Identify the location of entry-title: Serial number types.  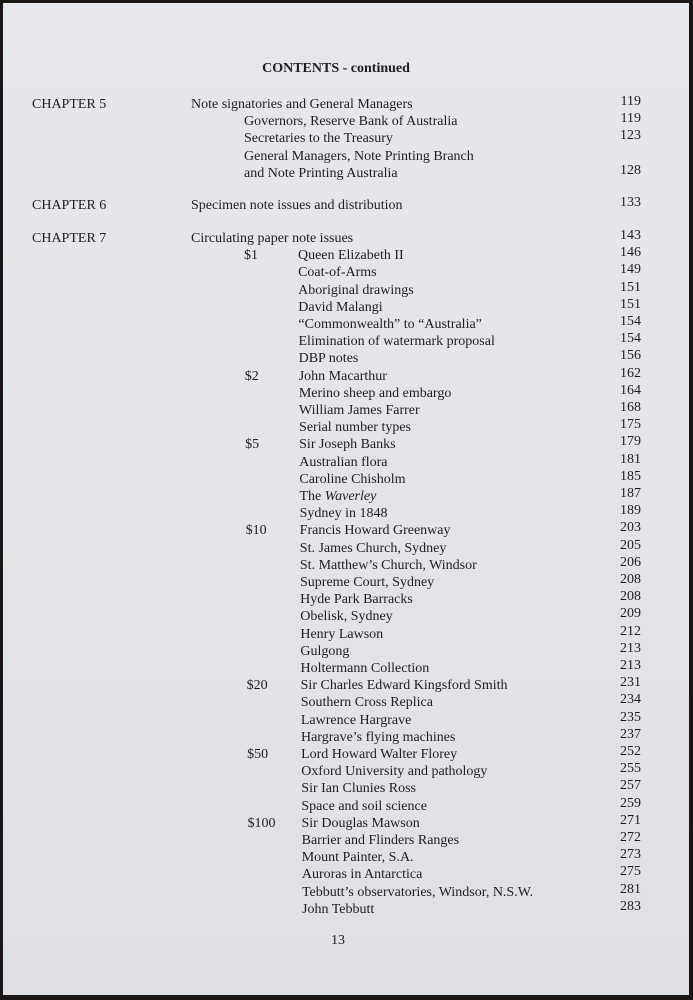
(355, 428).